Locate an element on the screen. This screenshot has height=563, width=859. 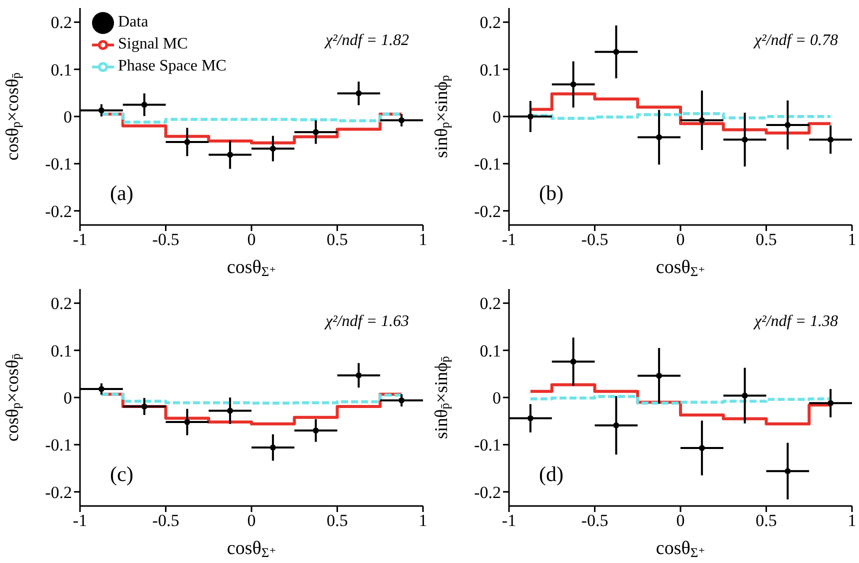
annotation: (a) is located at coordinates (122, 193).